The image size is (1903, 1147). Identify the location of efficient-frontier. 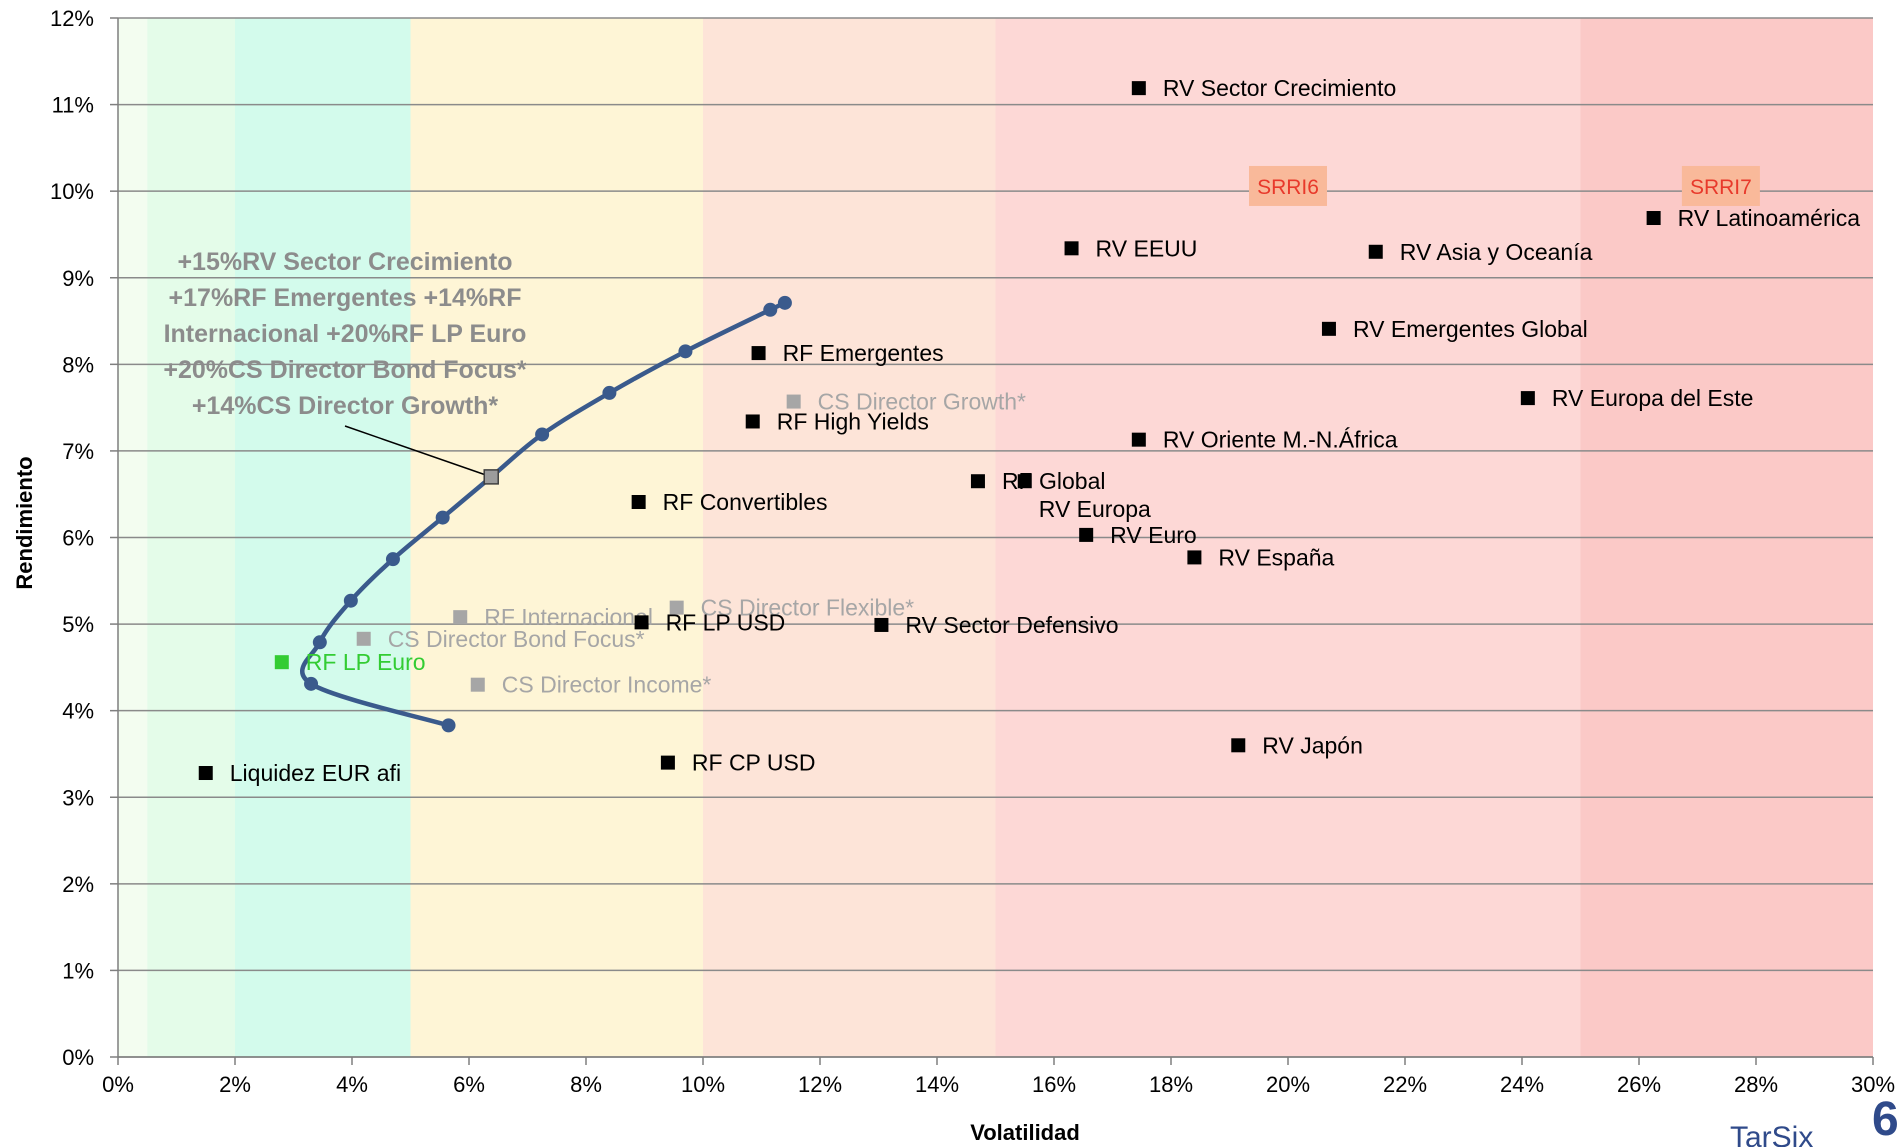
(546, 514).